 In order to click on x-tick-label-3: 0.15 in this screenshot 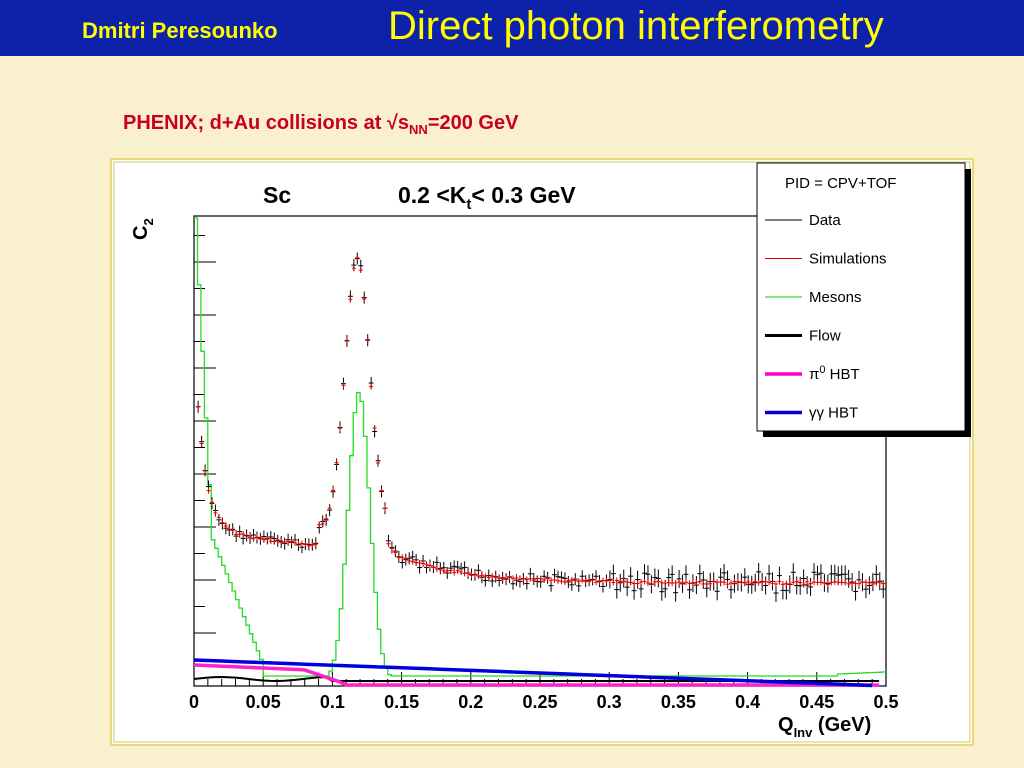, I will do `click(401, 702)`.